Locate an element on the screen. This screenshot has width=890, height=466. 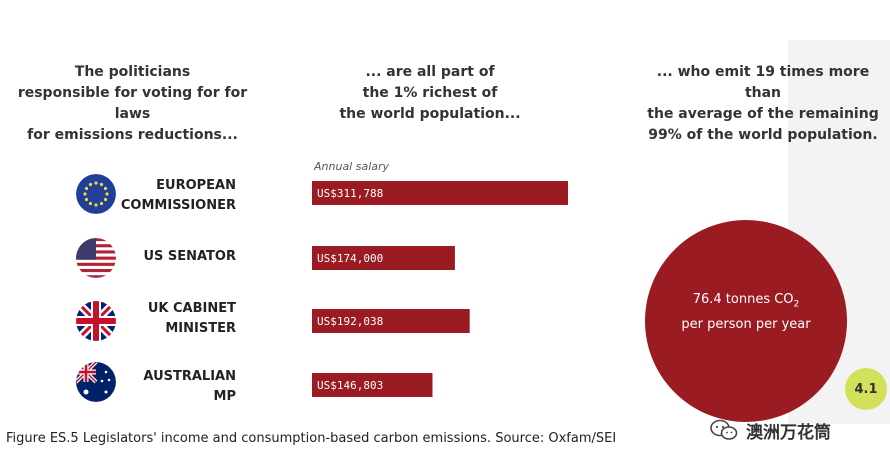
role-line: UK CABINET is located at coordinates (191, 308).